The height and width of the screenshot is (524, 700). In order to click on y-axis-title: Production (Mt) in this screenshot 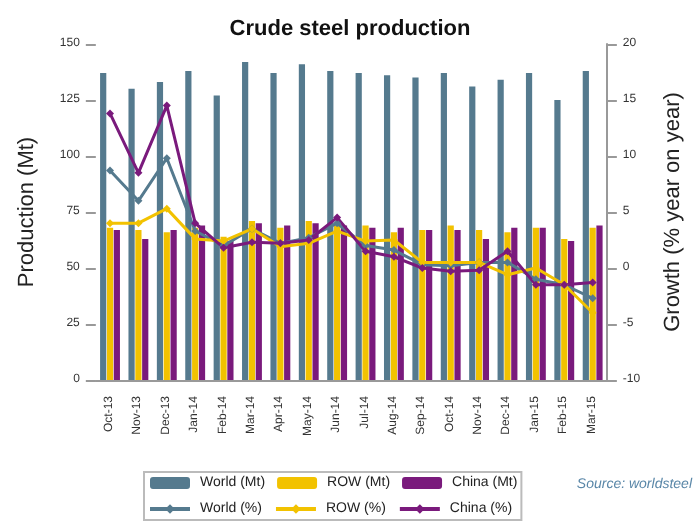, I will do `click(27, 212)`.